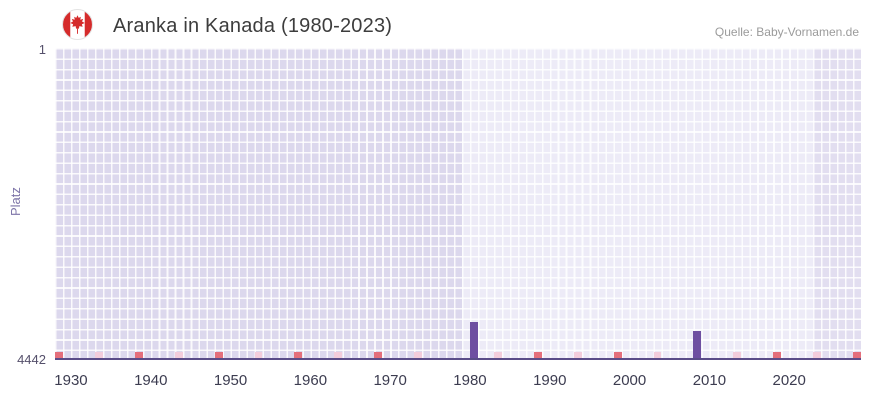 The image size is (873, 402). I want to click on y-axis-title: Platz, so click(15, 201).